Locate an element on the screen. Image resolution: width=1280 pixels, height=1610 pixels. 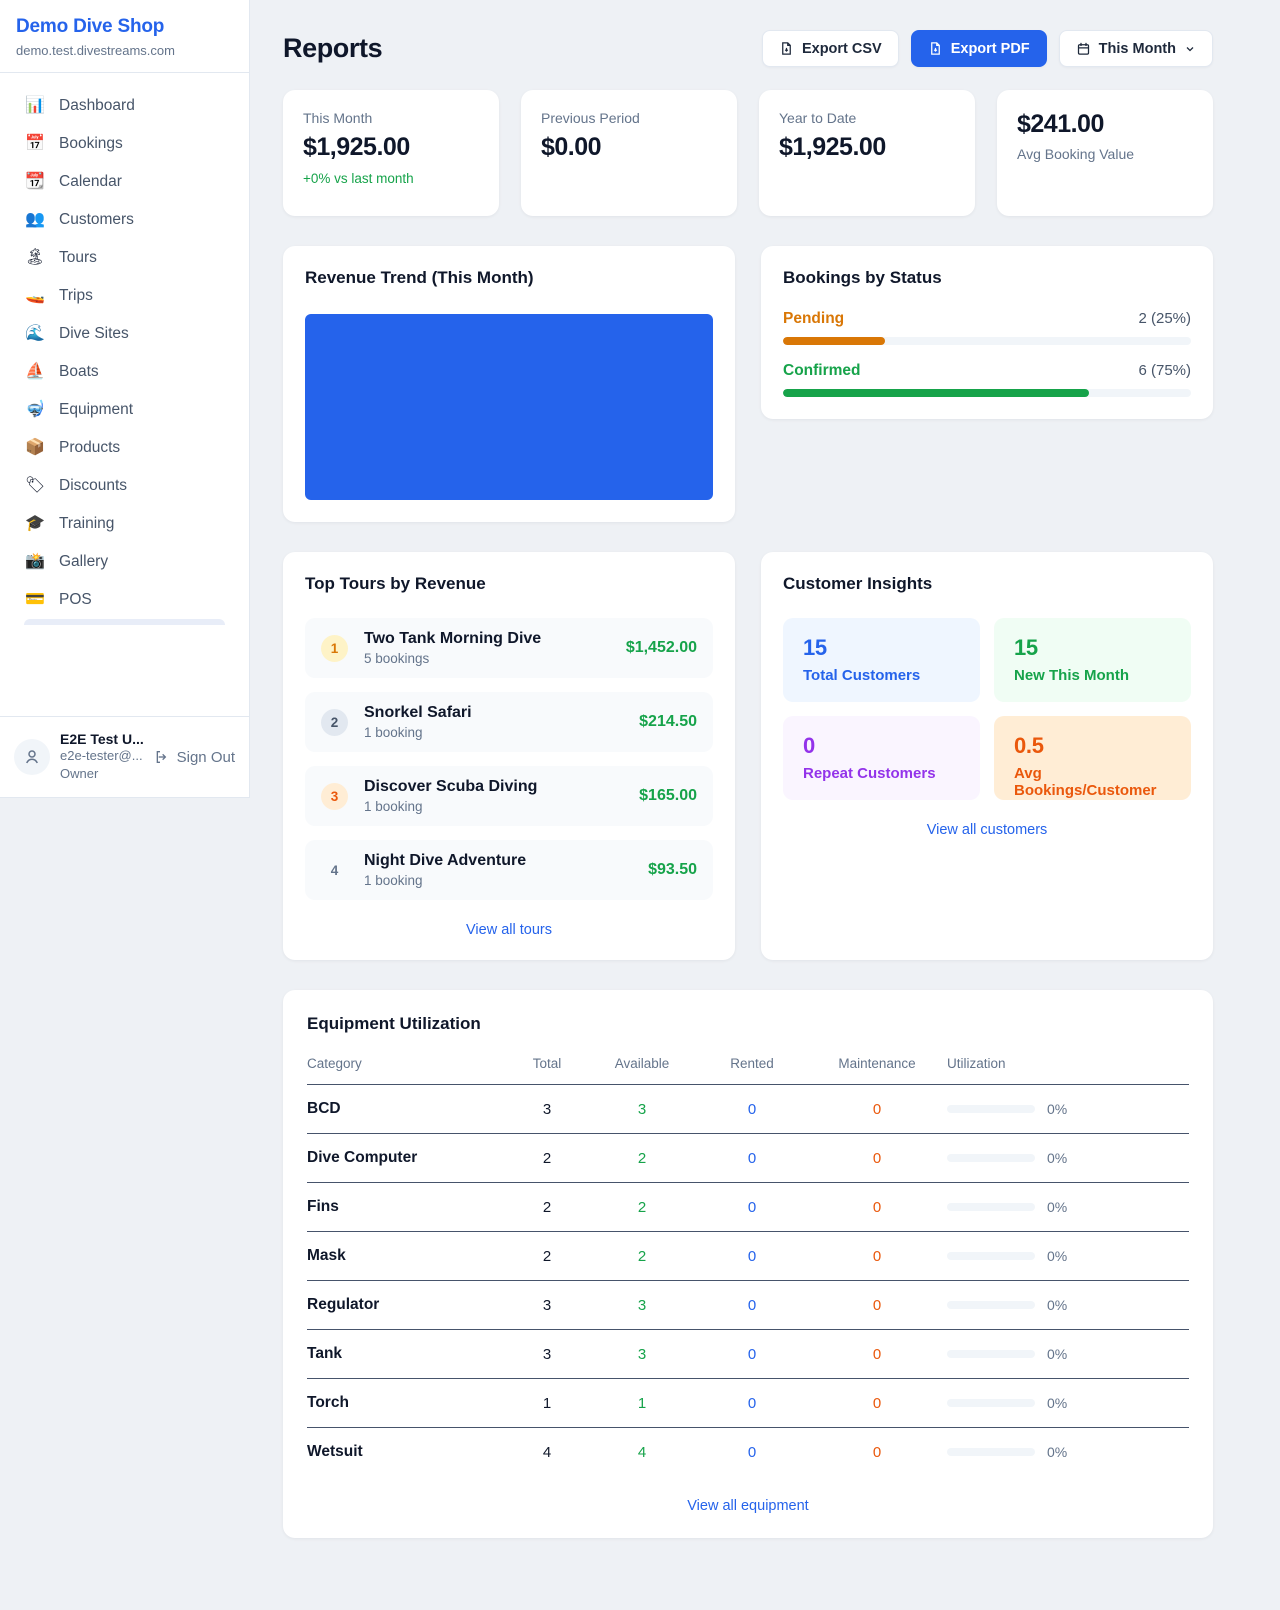
sidebar-item-tours: 🏝 Tours is located at coordinates (124, 258).